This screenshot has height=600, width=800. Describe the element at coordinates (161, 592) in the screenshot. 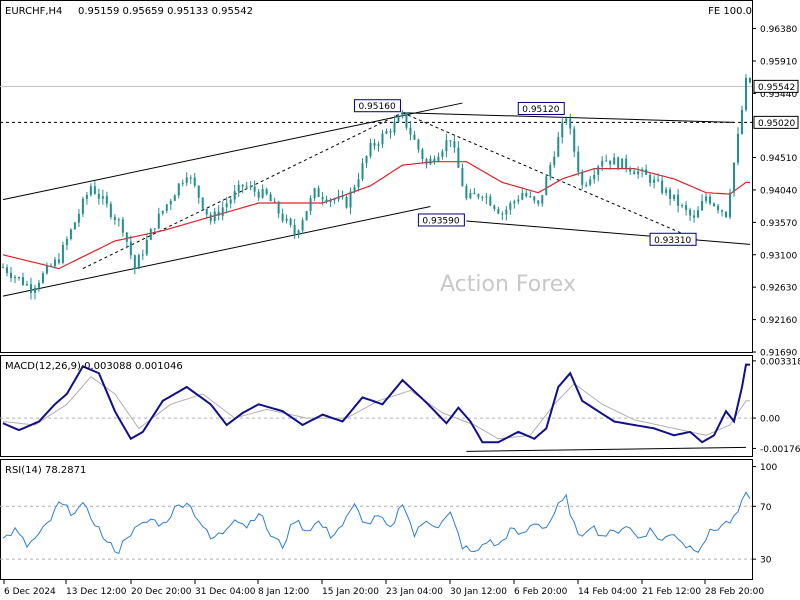

I see `x-tick-label: 20 Dec 20:00` at that location.